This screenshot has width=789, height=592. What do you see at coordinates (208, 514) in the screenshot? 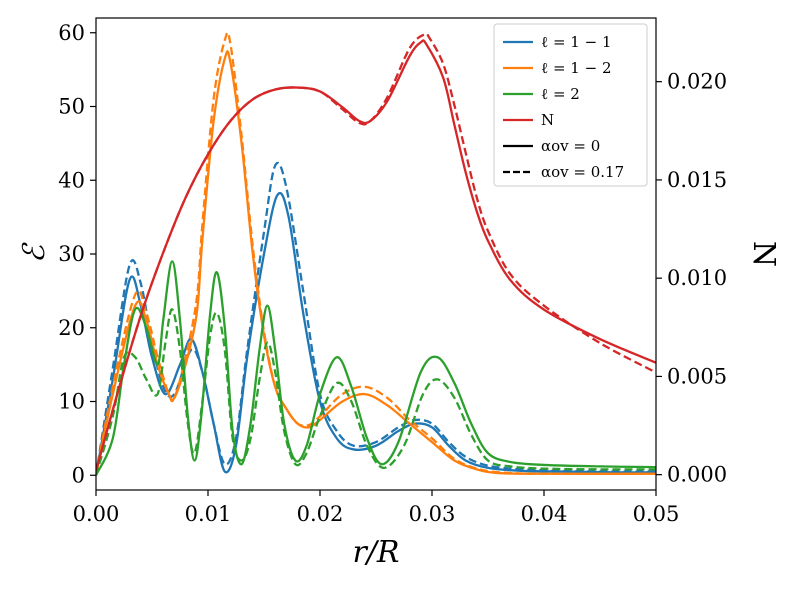
I see `x-tick-label: 0.01` at bounding box center [208, 514].